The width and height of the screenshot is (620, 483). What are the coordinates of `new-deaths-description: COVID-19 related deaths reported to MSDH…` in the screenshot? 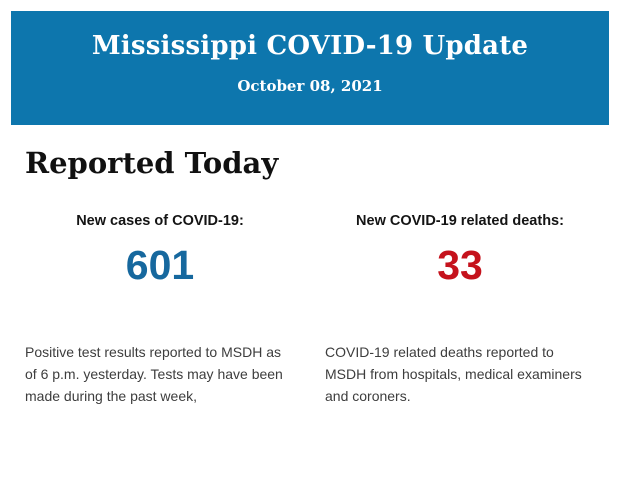 It's located at (453, 373).